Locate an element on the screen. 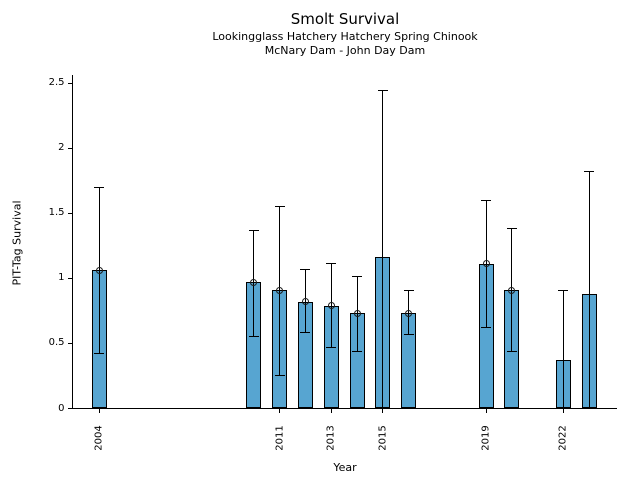  error-cap-bottom-2012 is located at coordinates (305, 333).